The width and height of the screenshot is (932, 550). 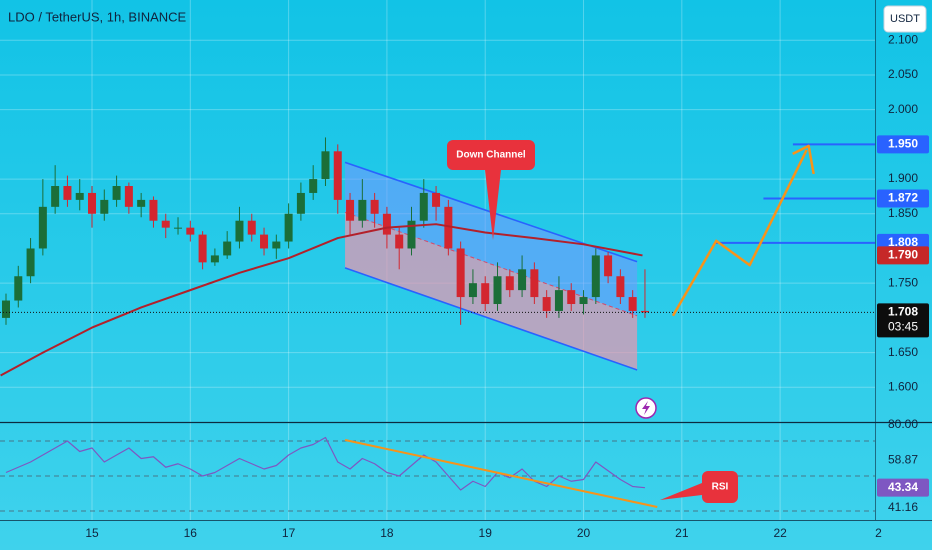 I want to click on y-tick-label: 1.900, so click(x=903, y=178).